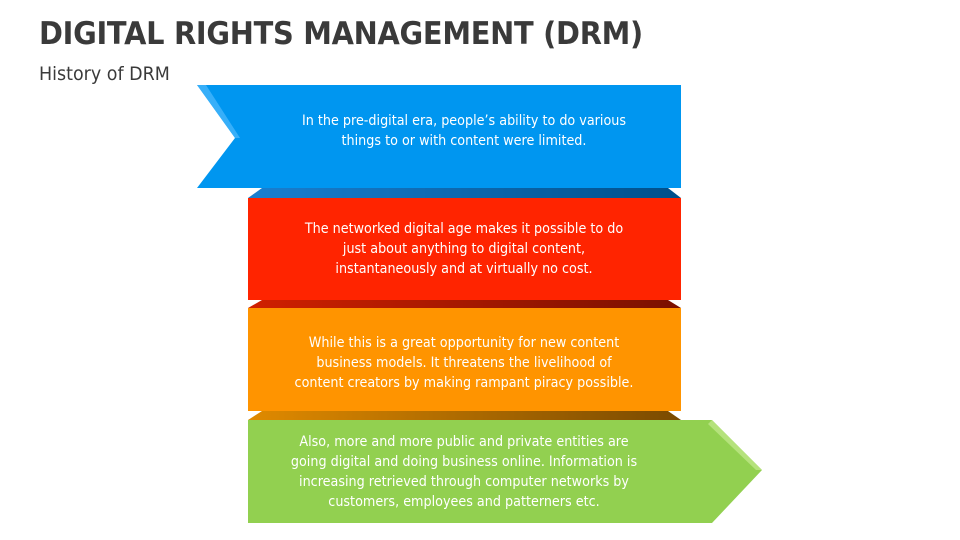 Image resolution: width=960 pixels, height=540 pixels. I want to click on fold-red-orange, so click(464, 304).